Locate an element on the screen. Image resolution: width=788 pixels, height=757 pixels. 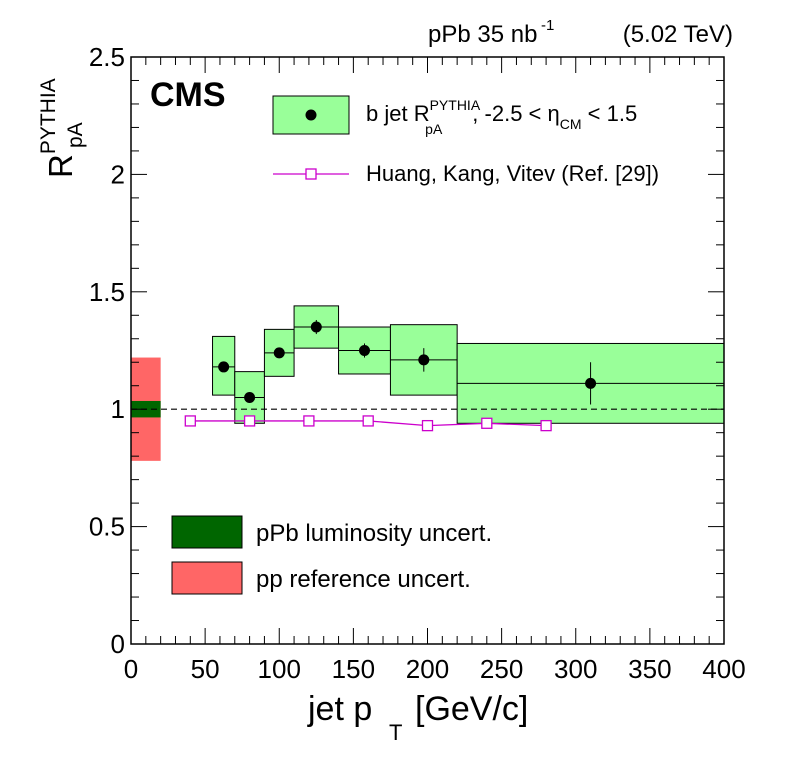
experiment-label: CMS is located at coordinates (188, 95).